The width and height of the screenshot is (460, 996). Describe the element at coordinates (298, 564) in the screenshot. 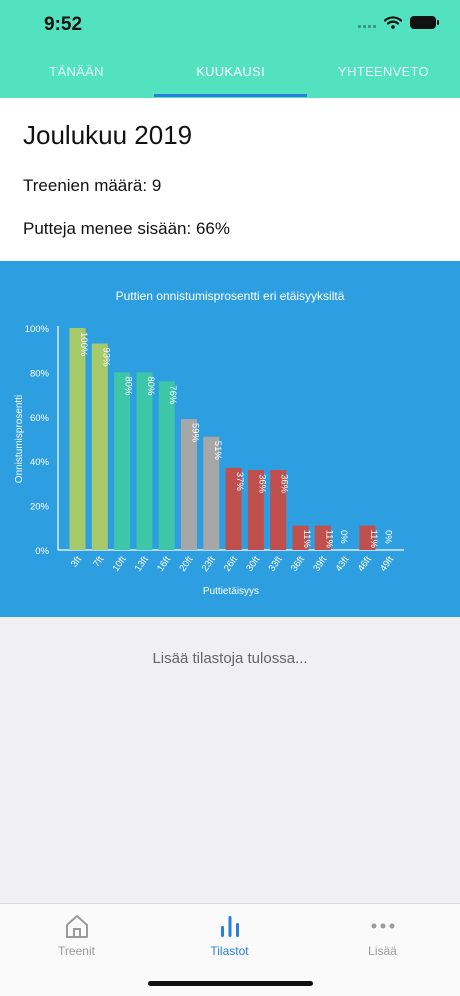

I see `x-tick-label: 36ft` at that location.